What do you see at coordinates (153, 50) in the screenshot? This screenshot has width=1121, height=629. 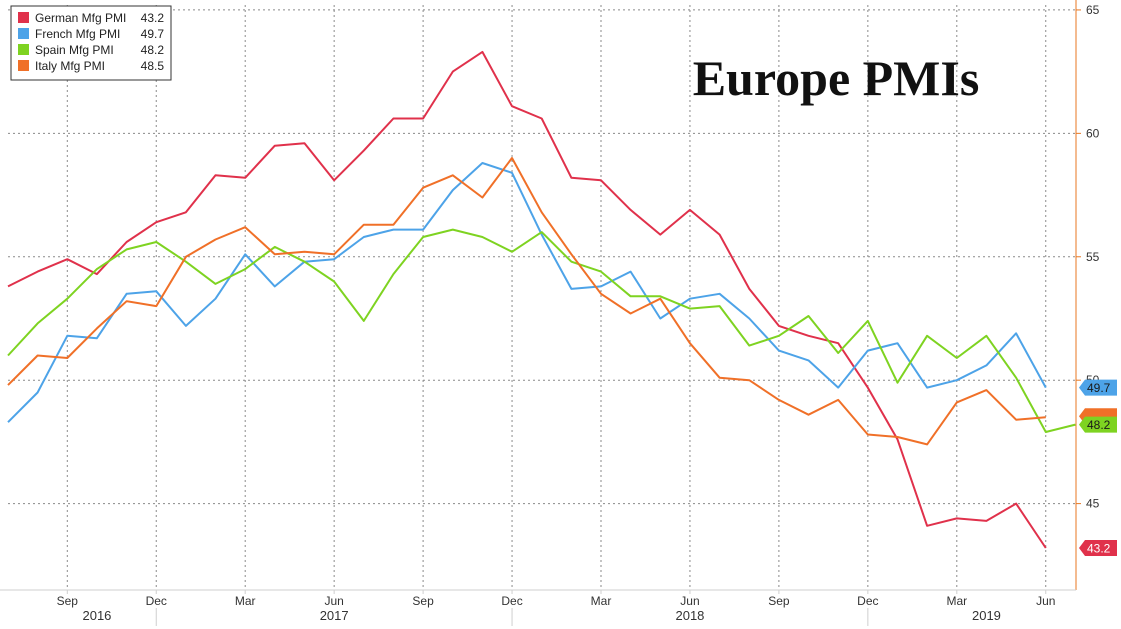 I see `legend-value: 48.2` at bounding box center [153, 50].